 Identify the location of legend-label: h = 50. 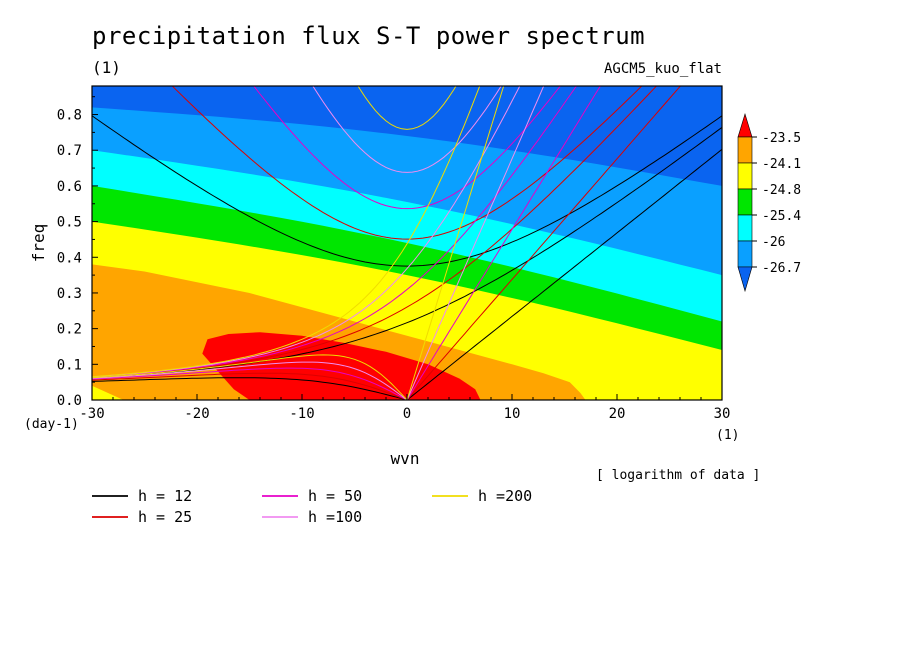
(335, 496).